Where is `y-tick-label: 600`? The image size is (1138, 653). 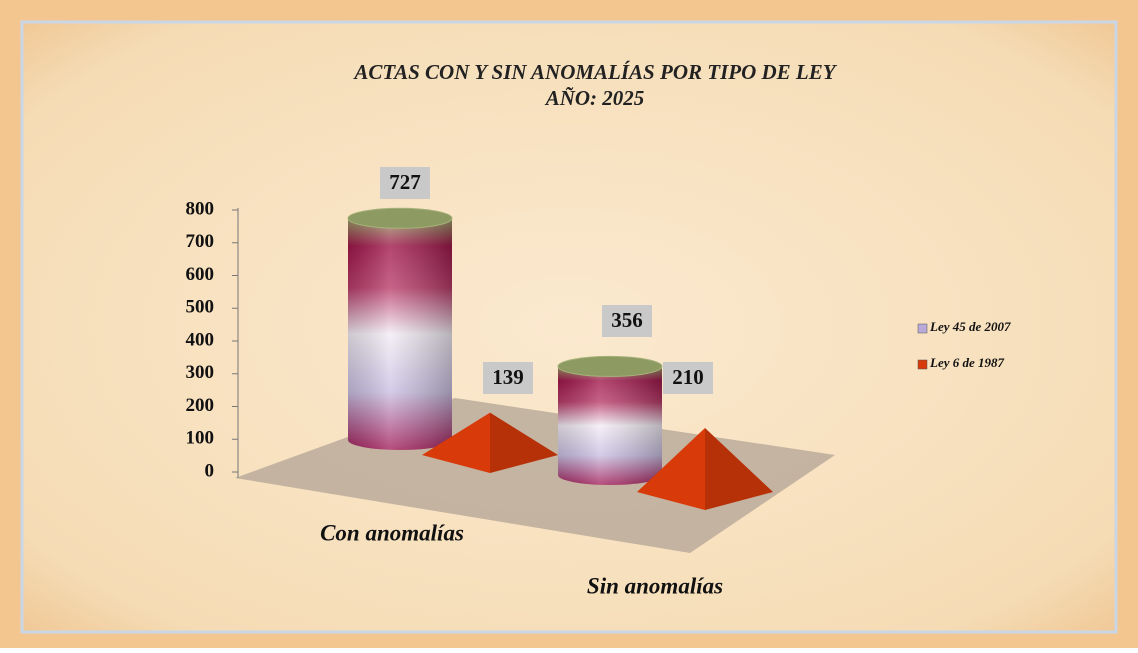
y-tick-label: 600 is located at coordinates (200, 274).